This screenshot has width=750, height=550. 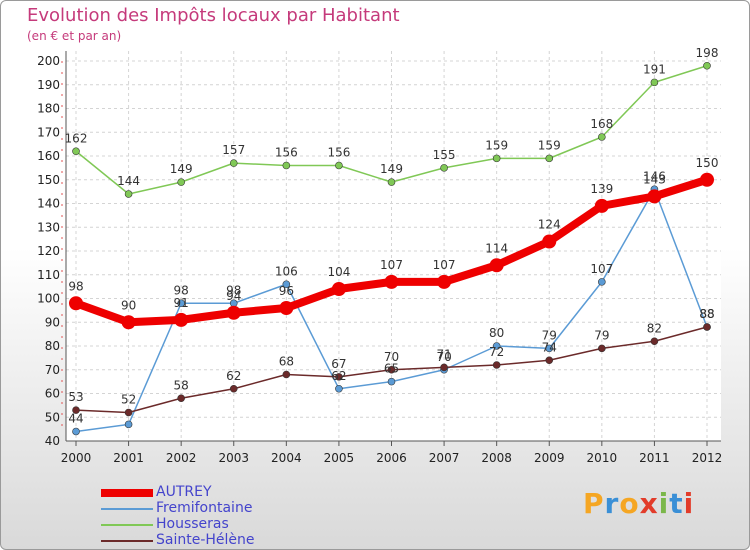 I want to click on y-tick-label: 60, so click(x=52, y=394).